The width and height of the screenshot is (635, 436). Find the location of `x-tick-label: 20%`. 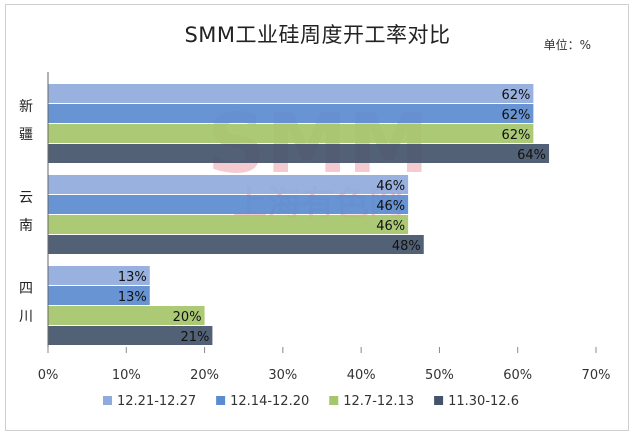

x-tick-label: 20% is located at coordinates (204, 375).